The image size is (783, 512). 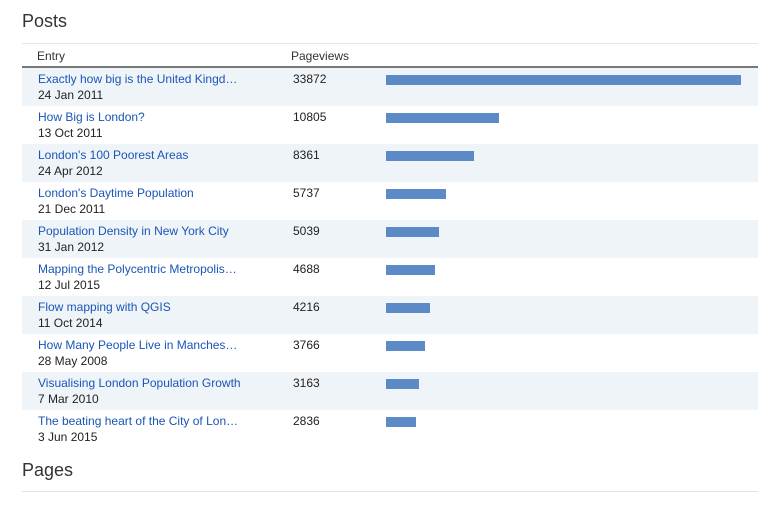 What do you see at coordinates (139, 383) in the screenshot?
I see `post-title-link: Visualising London Population Growth` at bounding box center [139, 383].